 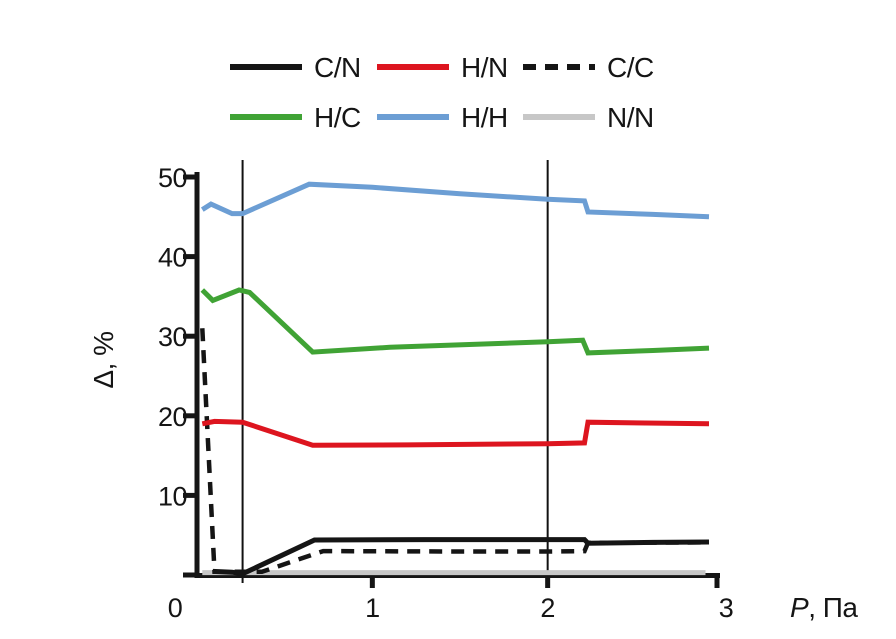 I want to click on y-tick-label: 30, so click(x=172, y=337).